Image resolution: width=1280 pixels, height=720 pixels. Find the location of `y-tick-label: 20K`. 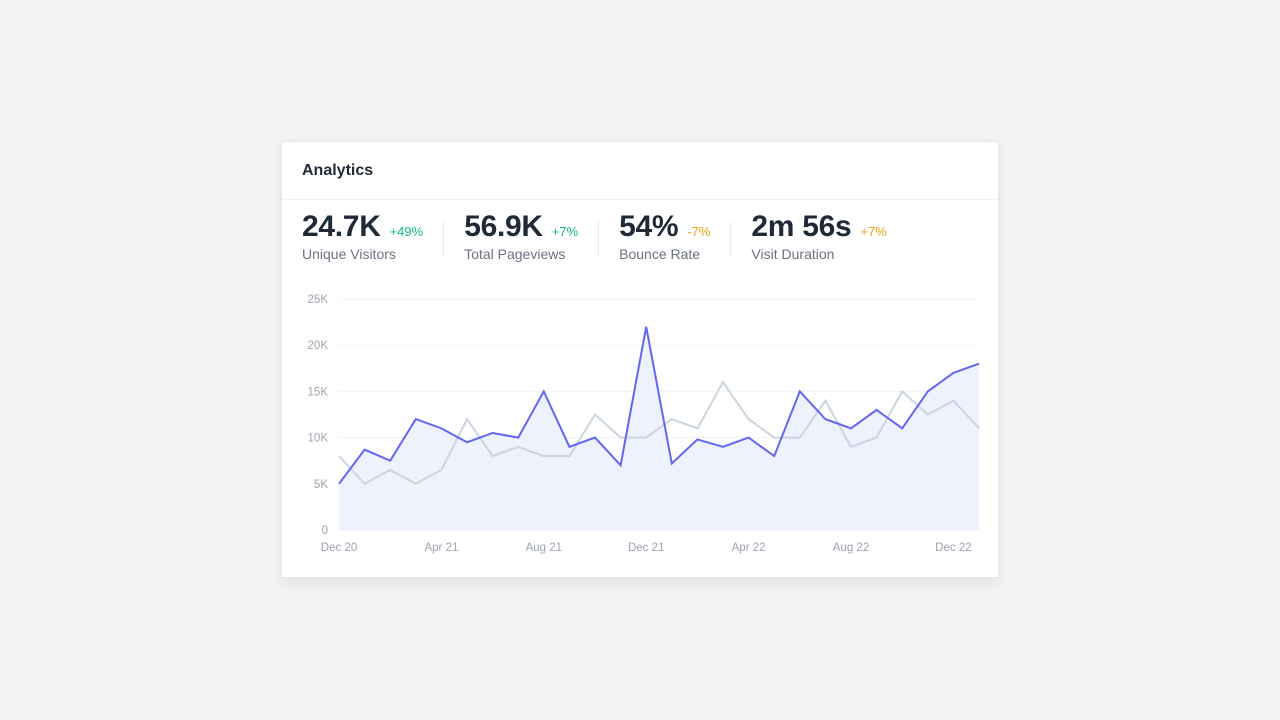

y-tick-label: 20K is located at coordinates (318, 346).